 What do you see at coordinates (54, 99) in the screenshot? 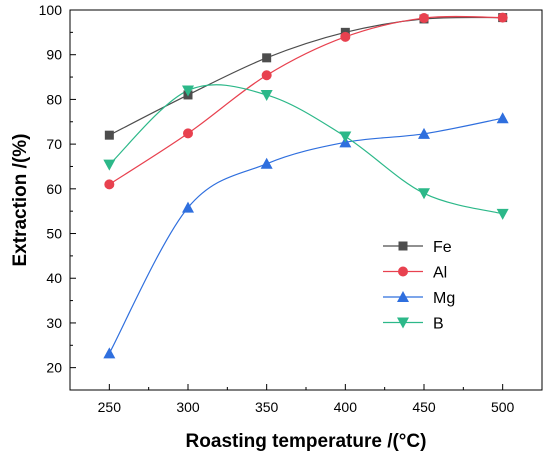
I see `y-tick-label: 80` at bounding box center [54, 99].